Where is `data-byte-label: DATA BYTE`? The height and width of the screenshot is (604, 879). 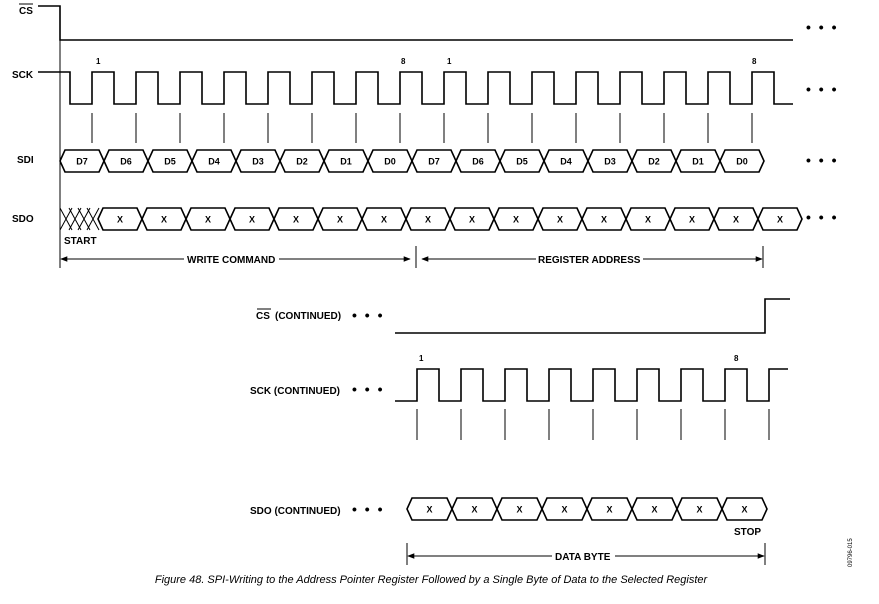 data-byte-label: DATA BYTE is located at coordinates (583, 557).